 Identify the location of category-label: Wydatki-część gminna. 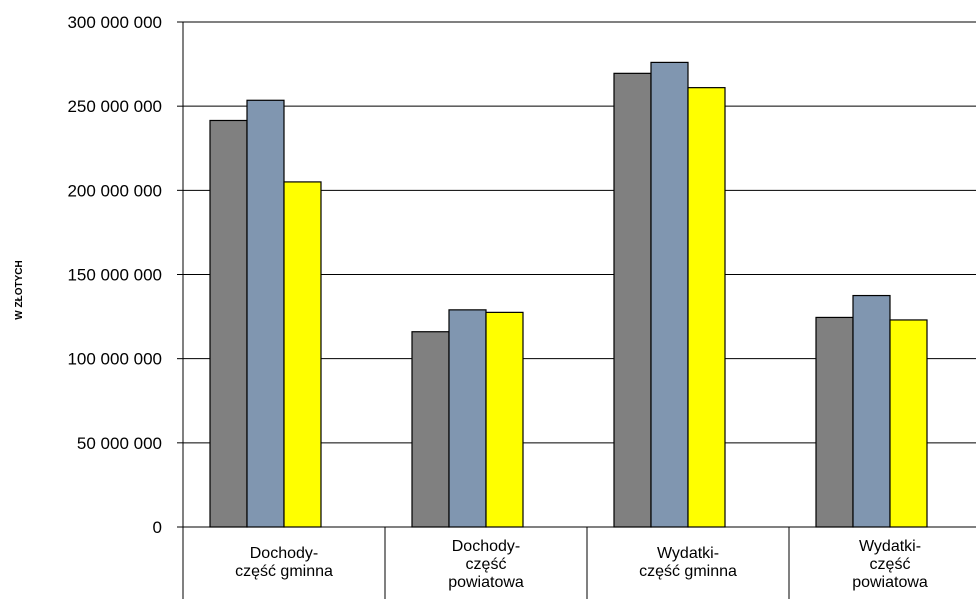
(688, 562).